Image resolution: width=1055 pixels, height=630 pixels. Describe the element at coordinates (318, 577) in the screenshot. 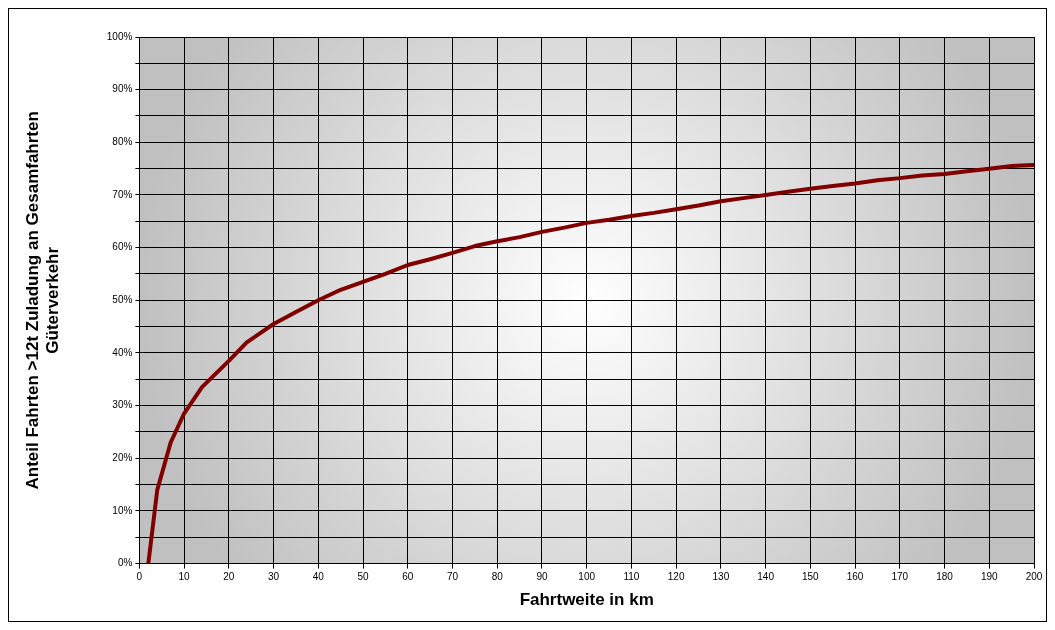

I see `x-tick-label: 40` at that location.